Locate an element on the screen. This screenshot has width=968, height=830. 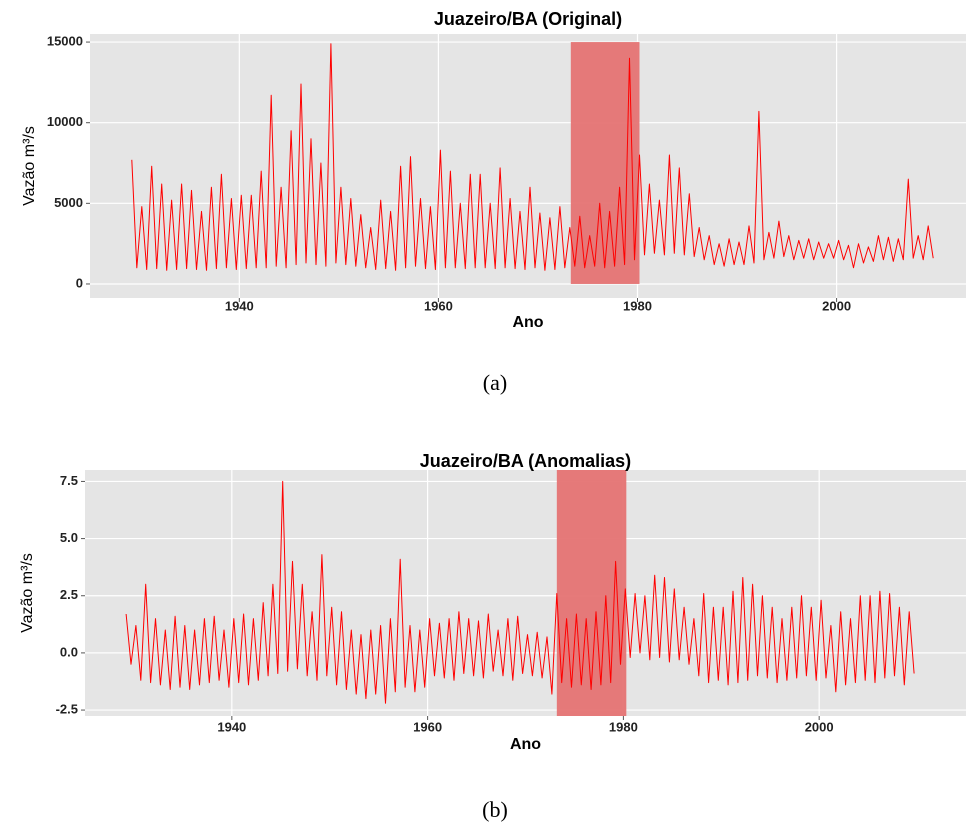
y-tick-label: 15000 is located at coordinates (65, 41).